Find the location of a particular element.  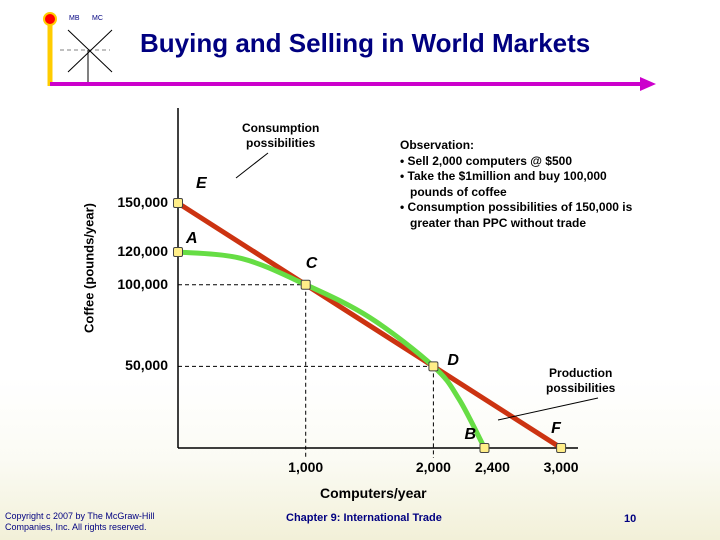

callout-line: Consumption is located at coordinates (281, 128).